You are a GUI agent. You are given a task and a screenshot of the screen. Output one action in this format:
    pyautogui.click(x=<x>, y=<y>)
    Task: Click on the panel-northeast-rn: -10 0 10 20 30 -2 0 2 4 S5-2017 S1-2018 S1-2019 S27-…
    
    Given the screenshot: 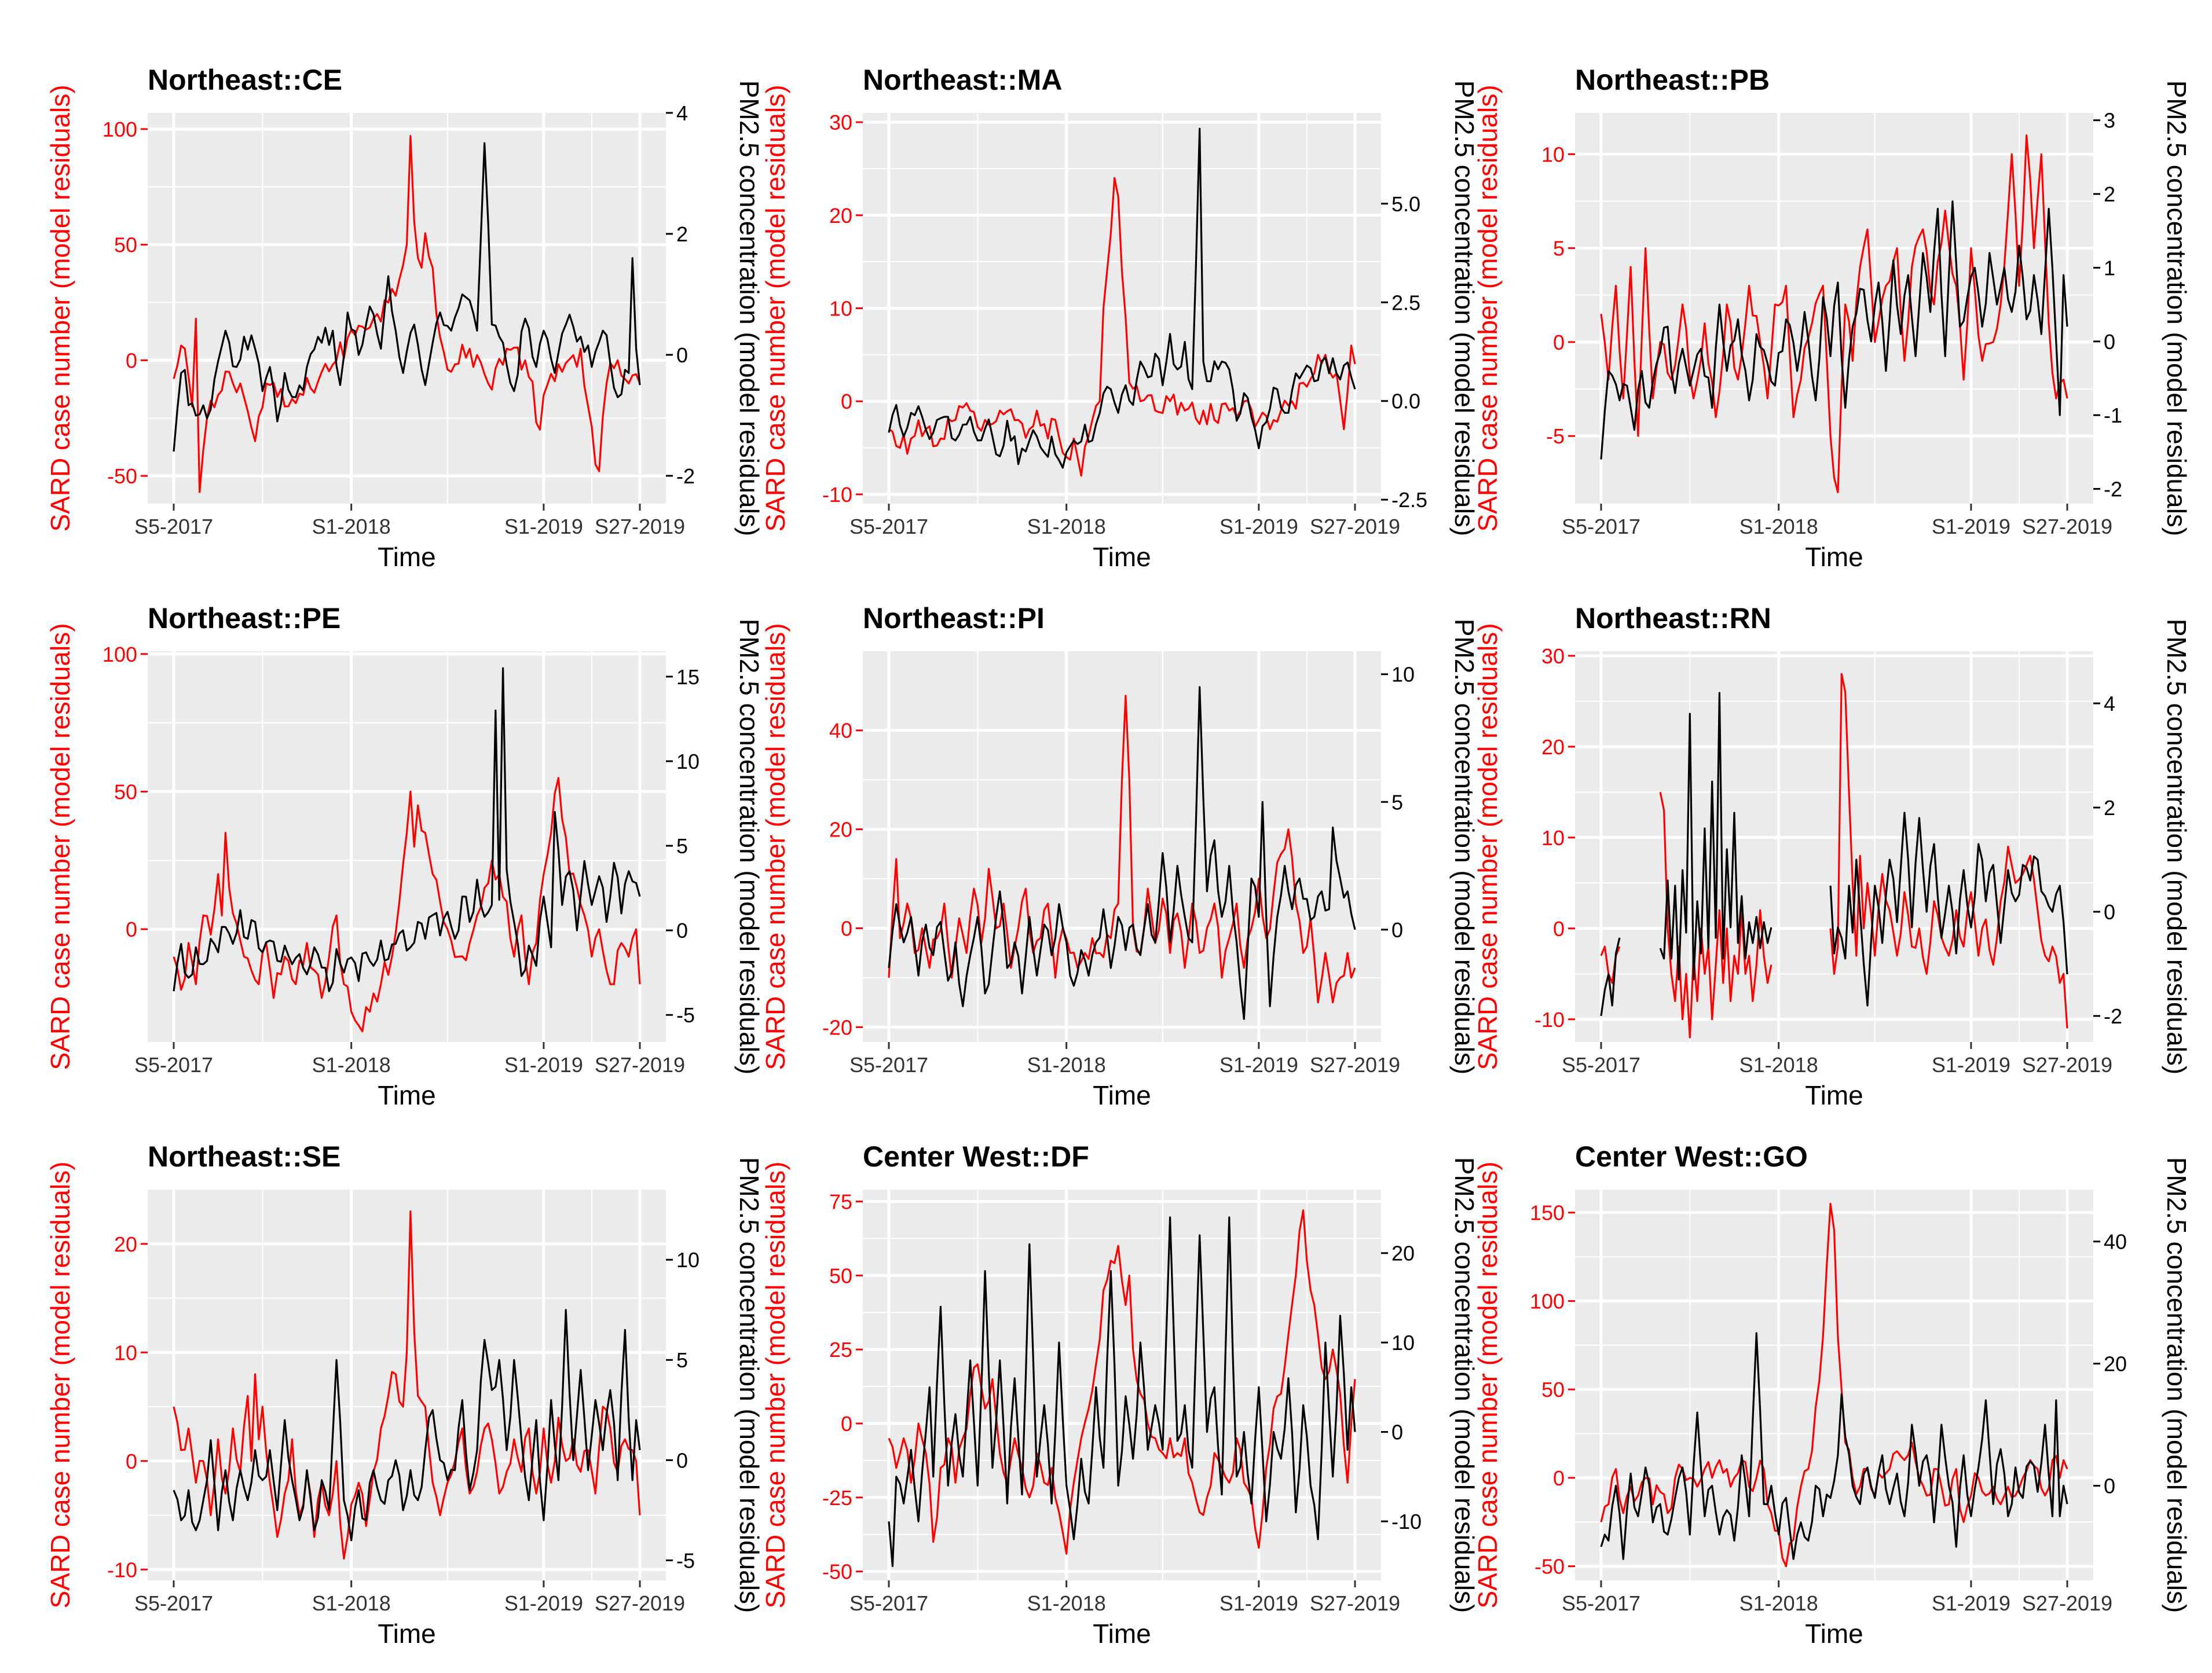 What is the action you would take?
    pyautogui.click(x=1832, y=856)
    